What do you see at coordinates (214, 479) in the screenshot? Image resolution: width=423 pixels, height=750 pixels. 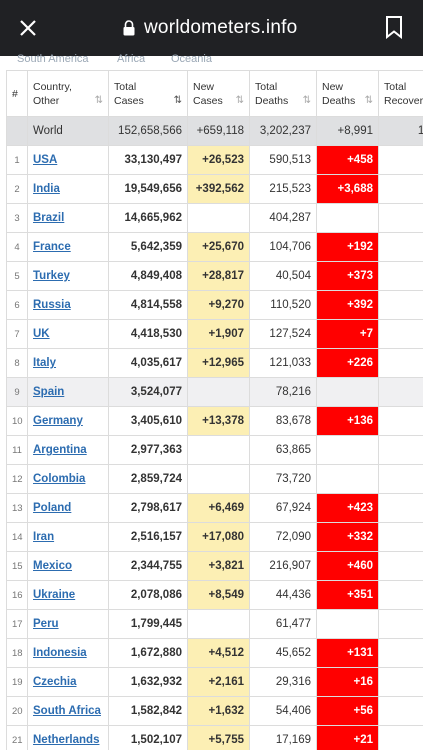 I see `table-row: 12 Colombia 2,859,724 73,720 2,66` at bounding box center [214, 479].